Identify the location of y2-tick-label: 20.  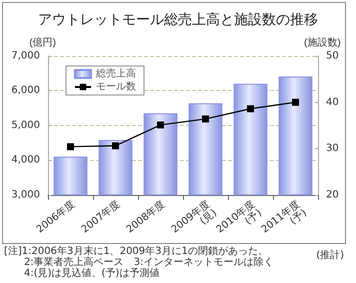
(332, 194).